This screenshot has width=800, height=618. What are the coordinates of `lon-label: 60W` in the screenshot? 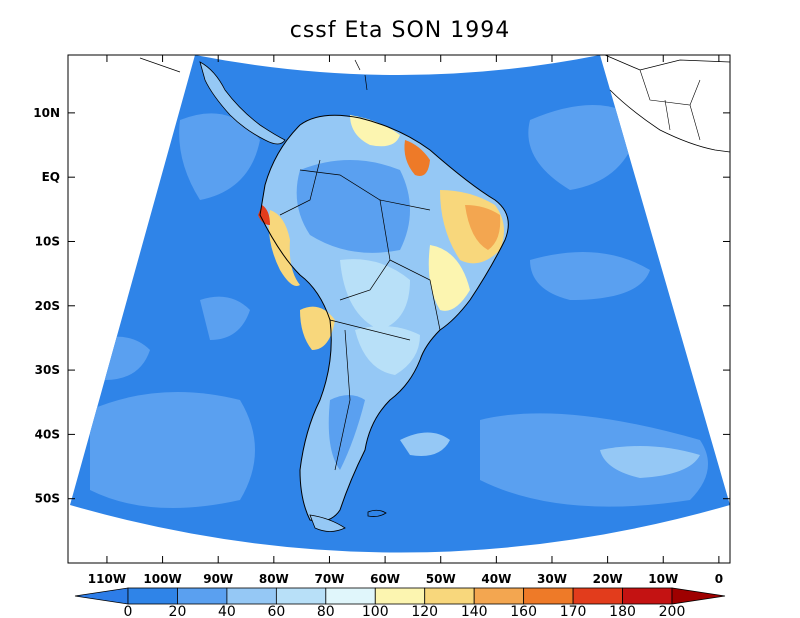 It's located at (385, 579).